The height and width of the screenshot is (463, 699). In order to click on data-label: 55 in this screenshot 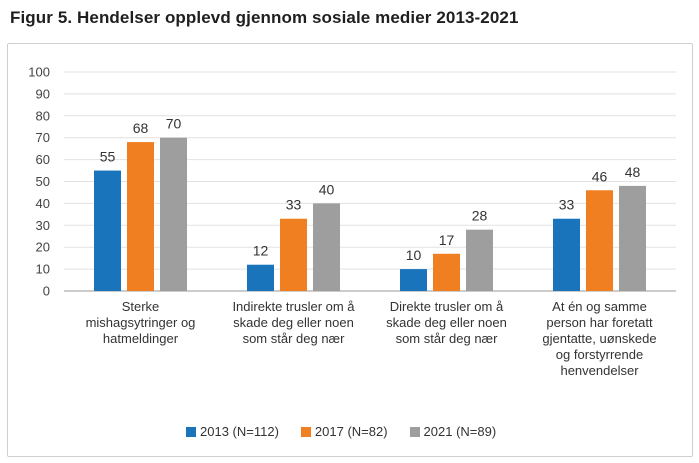, I will do `click(108, 157)`.